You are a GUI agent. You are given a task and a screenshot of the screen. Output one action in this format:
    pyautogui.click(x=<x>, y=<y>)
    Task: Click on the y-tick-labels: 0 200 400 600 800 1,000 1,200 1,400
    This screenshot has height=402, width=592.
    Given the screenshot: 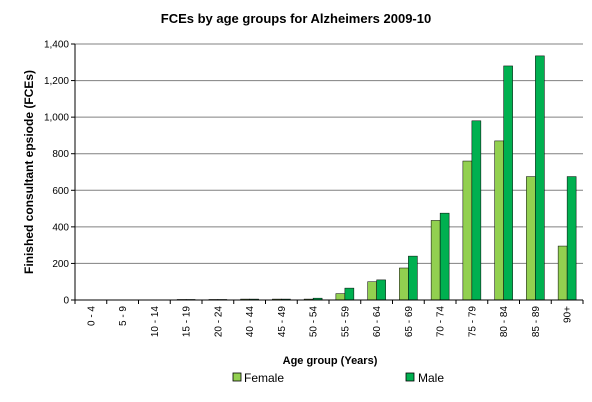 What is the action you would take?
    pyautogui.click(x=56, y=173)
    